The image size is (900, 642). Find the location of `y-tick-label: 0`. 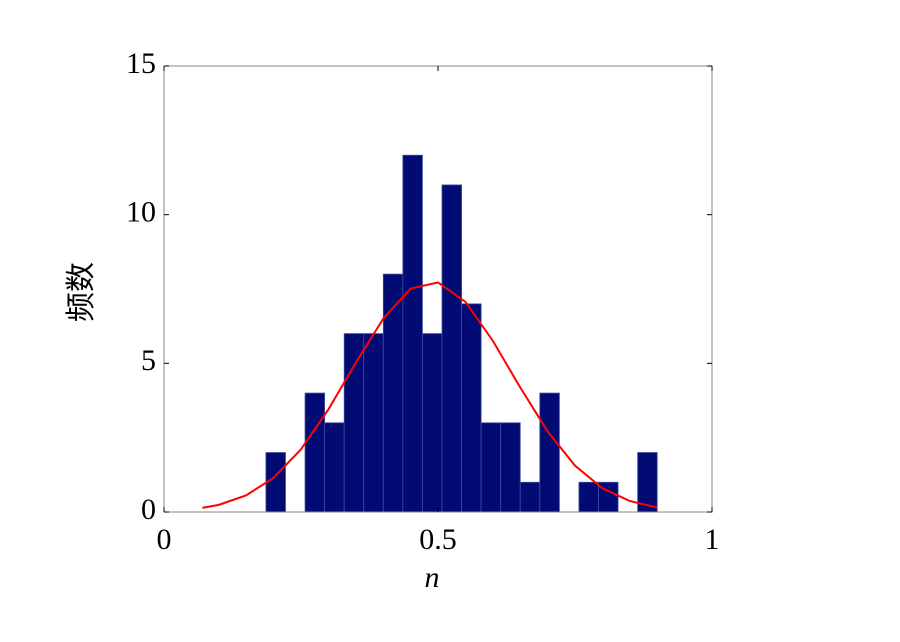

y-tick-label: 0 is located at coordinates (148, 509).